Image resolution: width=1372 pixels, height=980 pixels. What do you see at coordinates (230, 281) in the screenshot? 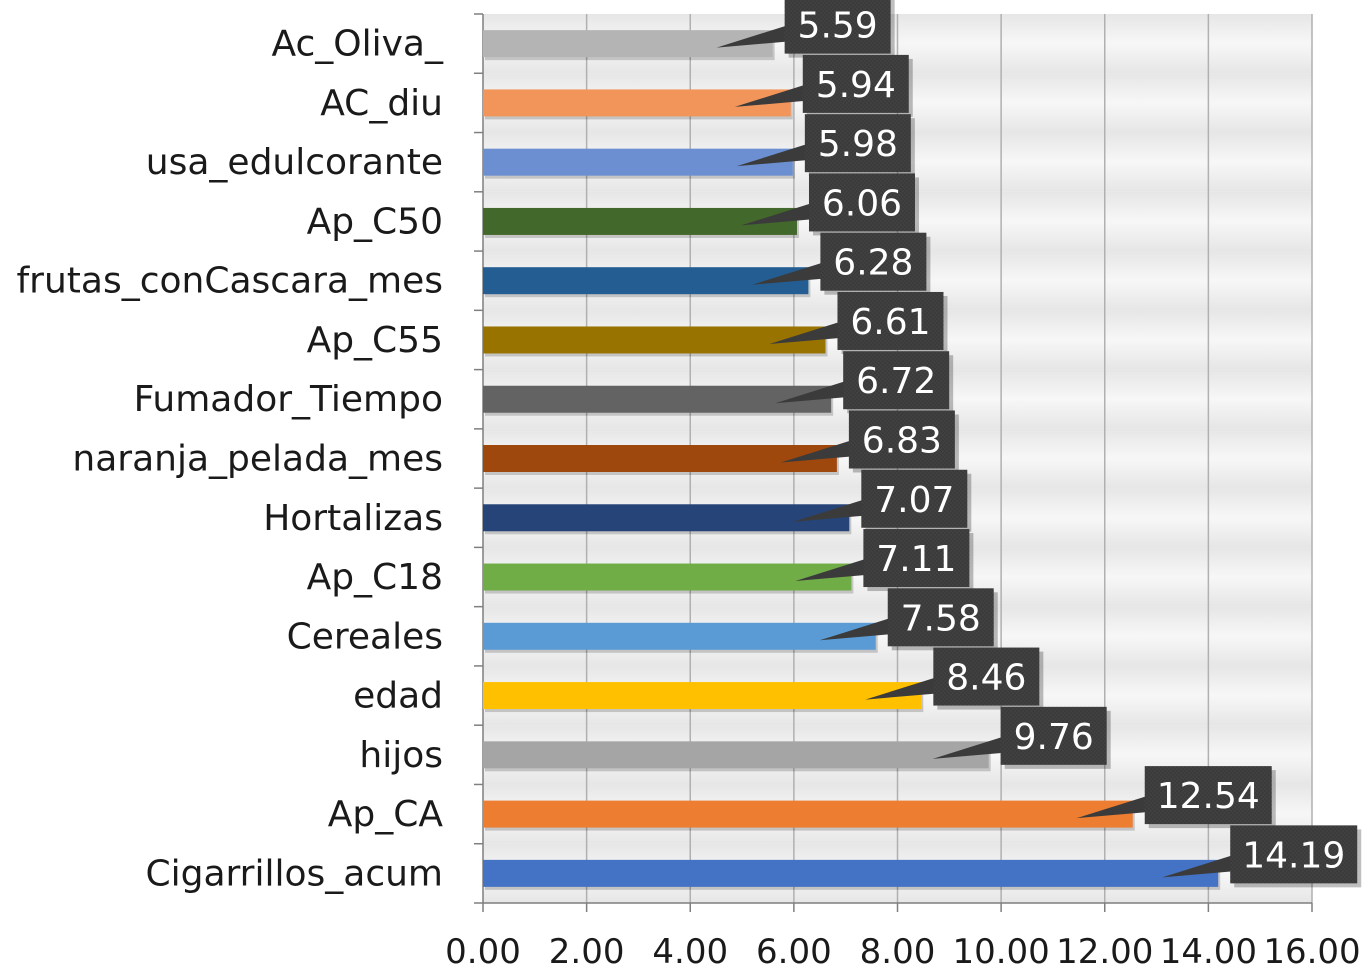
I see `category-label: frutas_conCascara_mes` at bounding box center [230, 281].